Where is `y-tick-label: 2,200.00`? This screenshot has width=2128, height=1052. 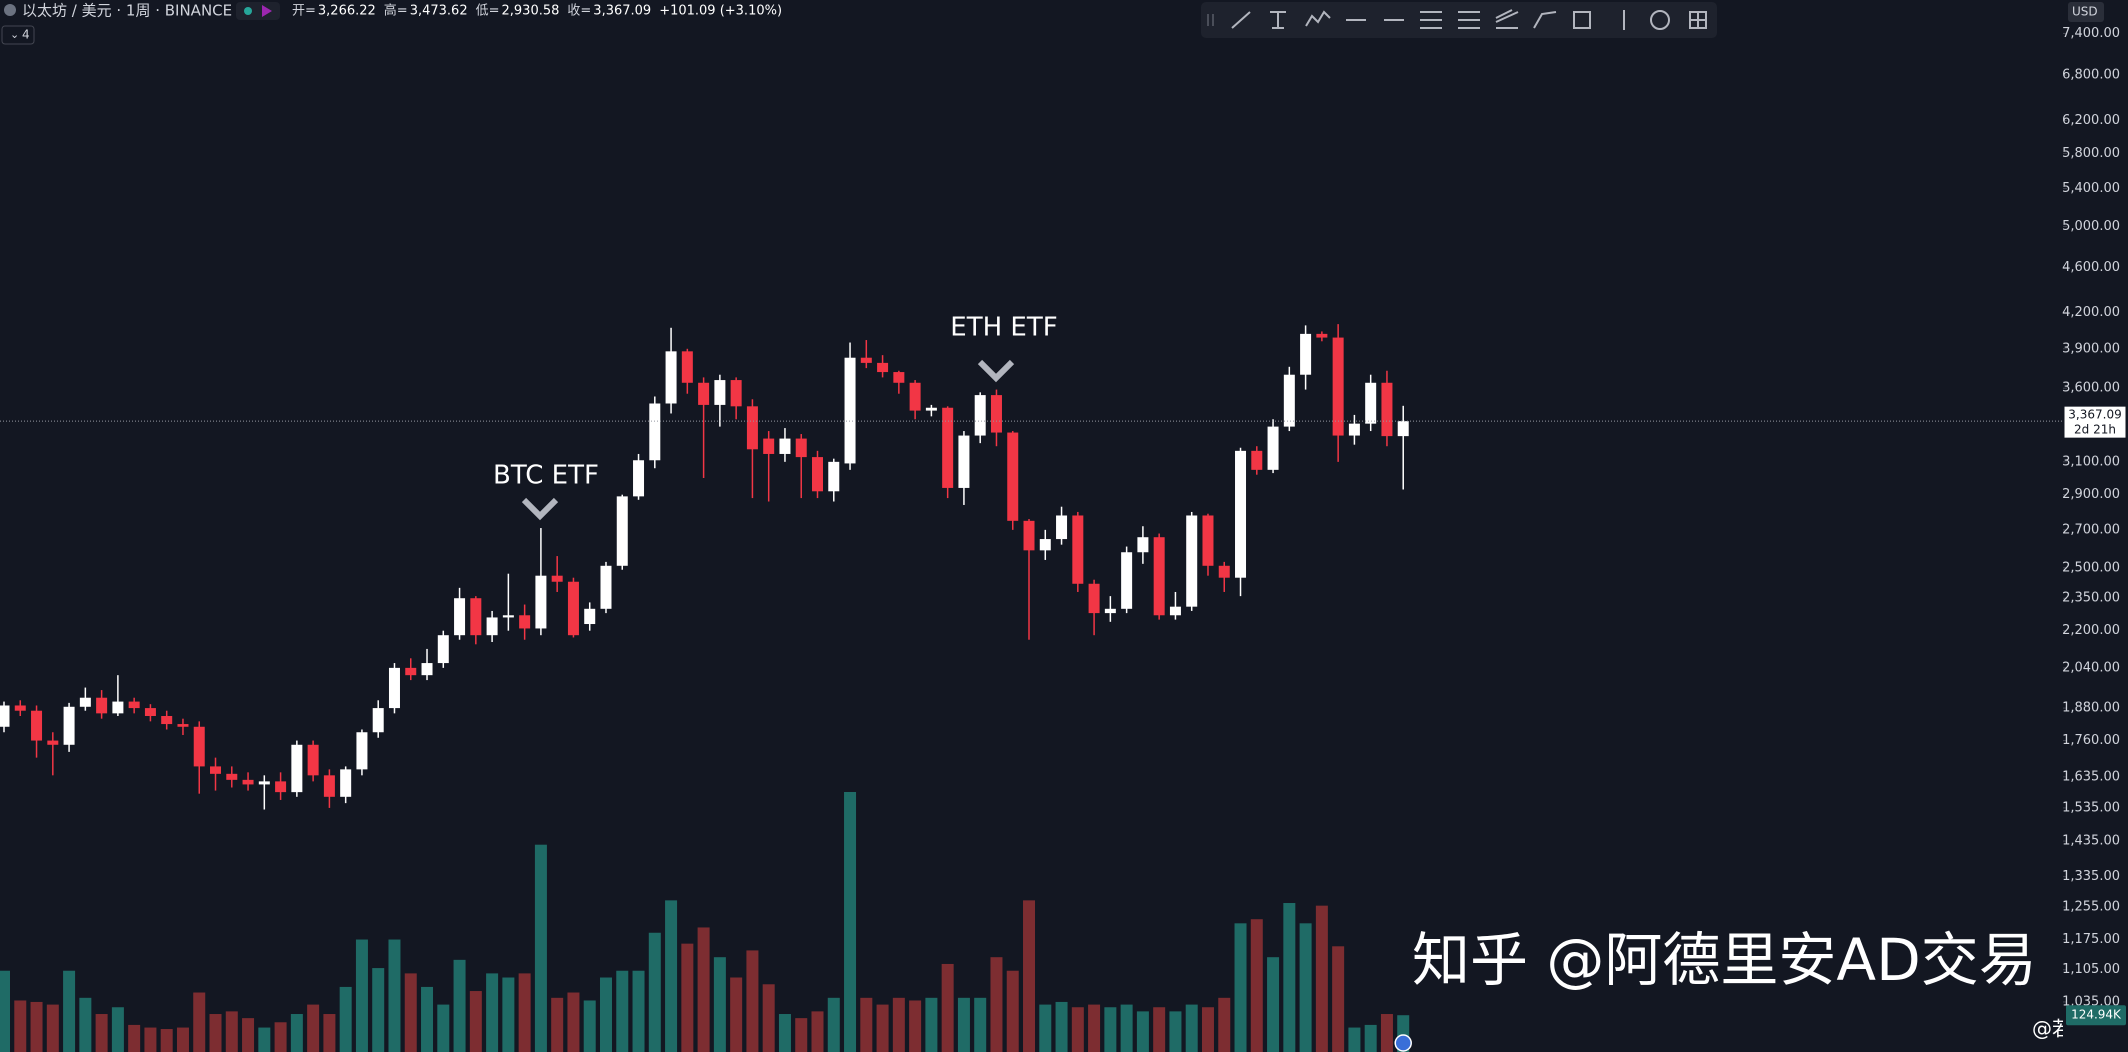
y-tick-label: 2,200.00 is located at coordinates (2091, 630).